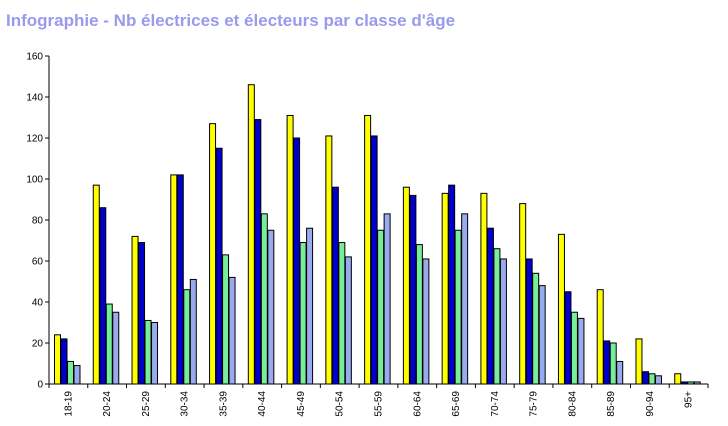 This screenshot has width=728, height=426. I want to click on x-tick-label-65-69: 65-69, so click(456, 404).